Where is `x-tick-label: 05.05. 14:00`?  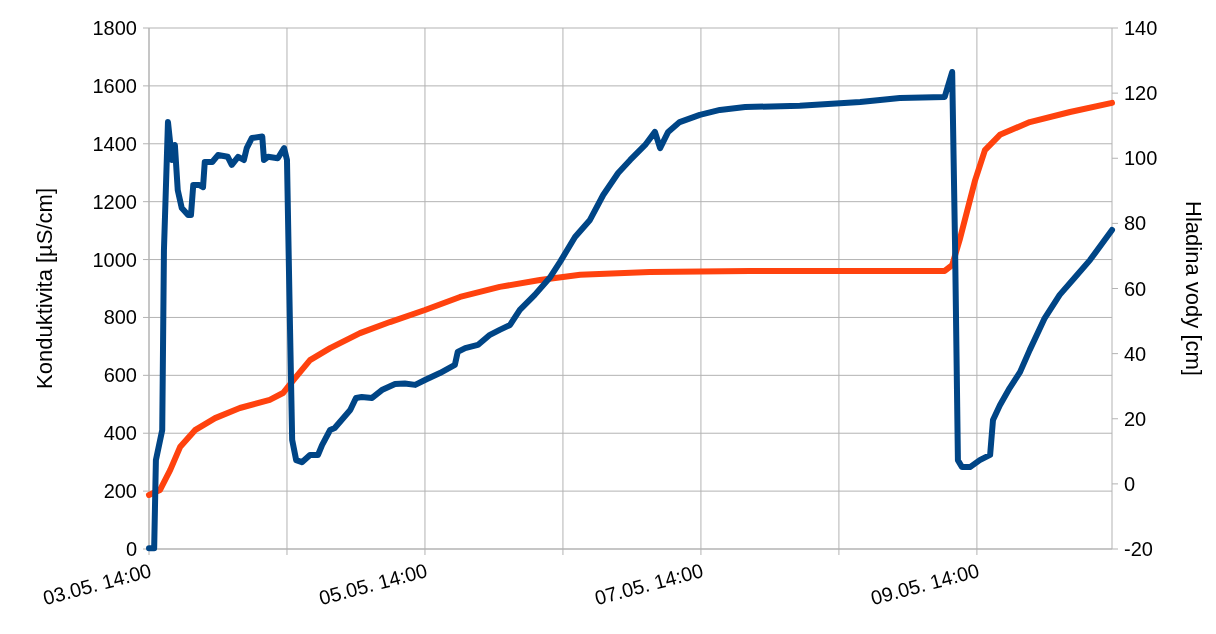
x-tick-label: 05.05. 14:00 is located at coordinates (373, 584).